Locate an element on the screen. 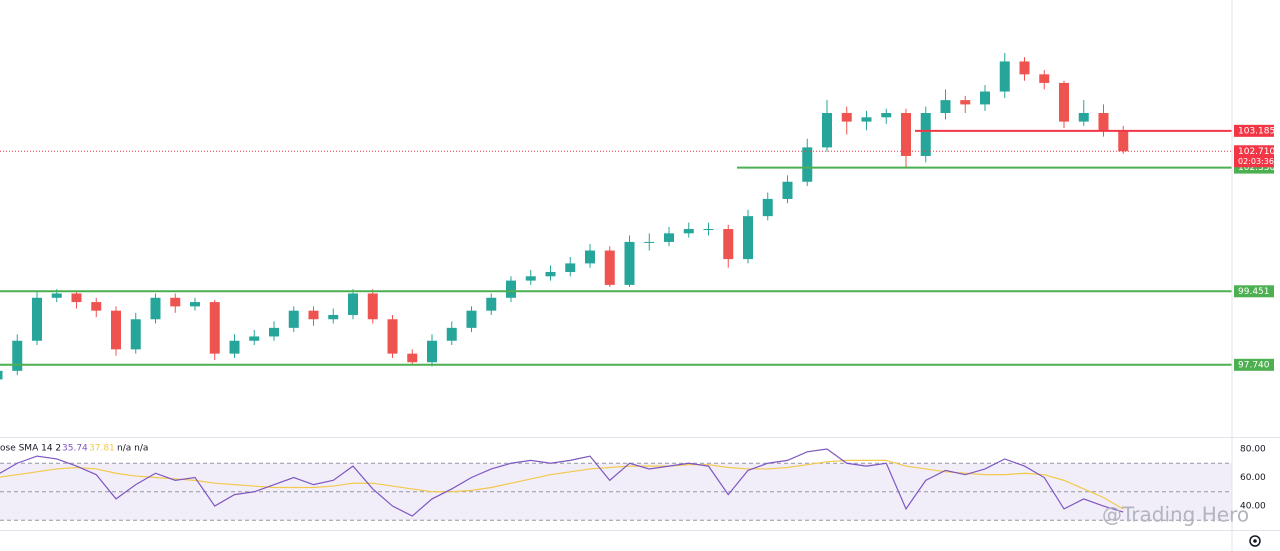  rsi-legend-value: 35.74 is located at coordinates (75, 449).